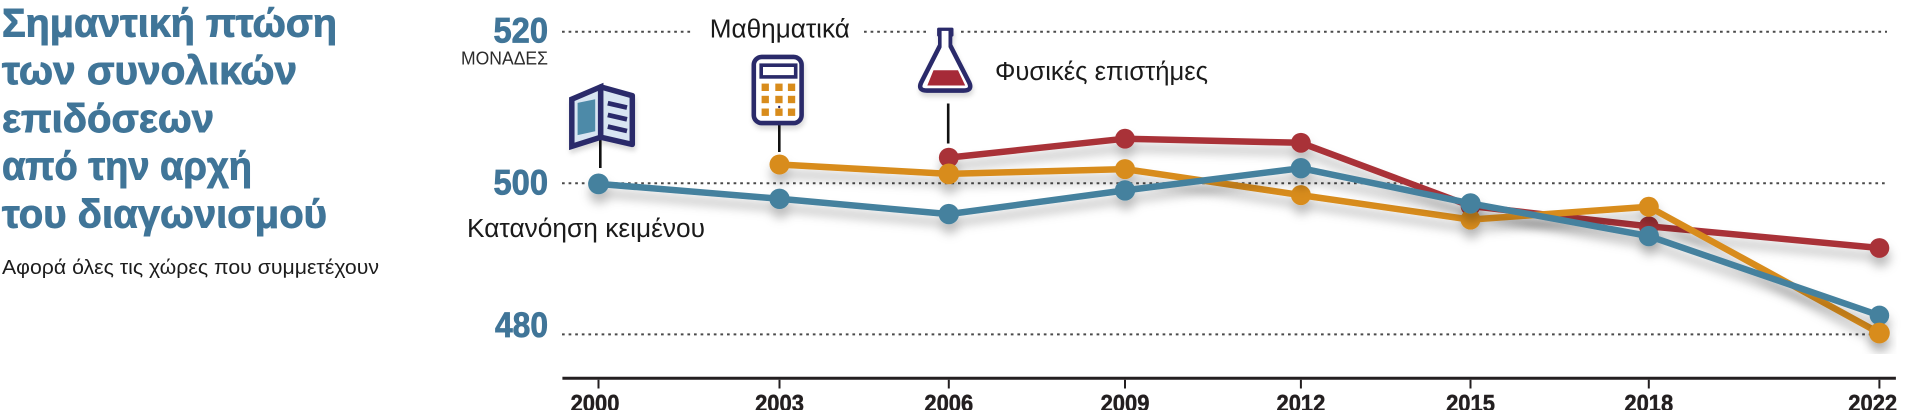 The height and width of the screenshot is (410, 1918). Describe the element at coordinates (780, 30) in the screenshot. I see `svg-text: Μαθηματικά` at that location.